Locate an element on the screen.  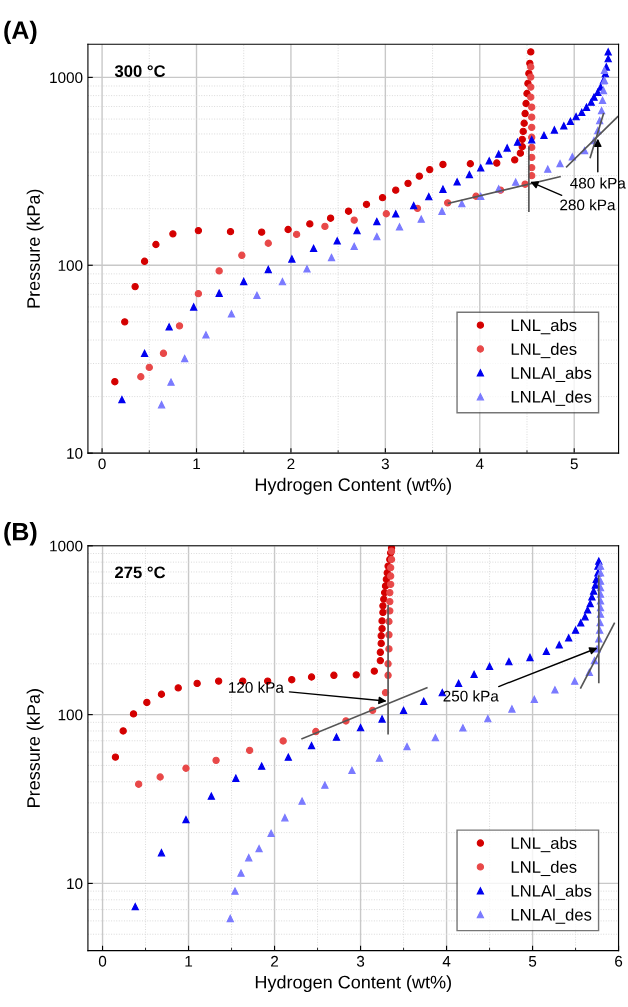
annotation: 300 °C is located at coordinates (140, 71).